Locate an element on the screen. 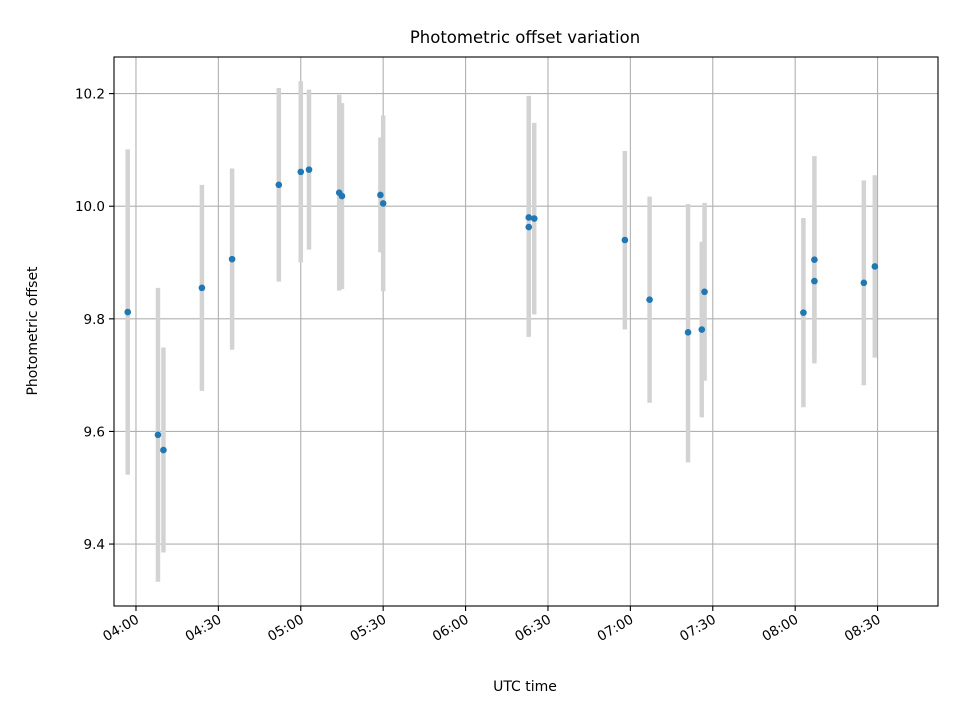  chart-title: Photometric offset variation is located at coordinates (525, 37).